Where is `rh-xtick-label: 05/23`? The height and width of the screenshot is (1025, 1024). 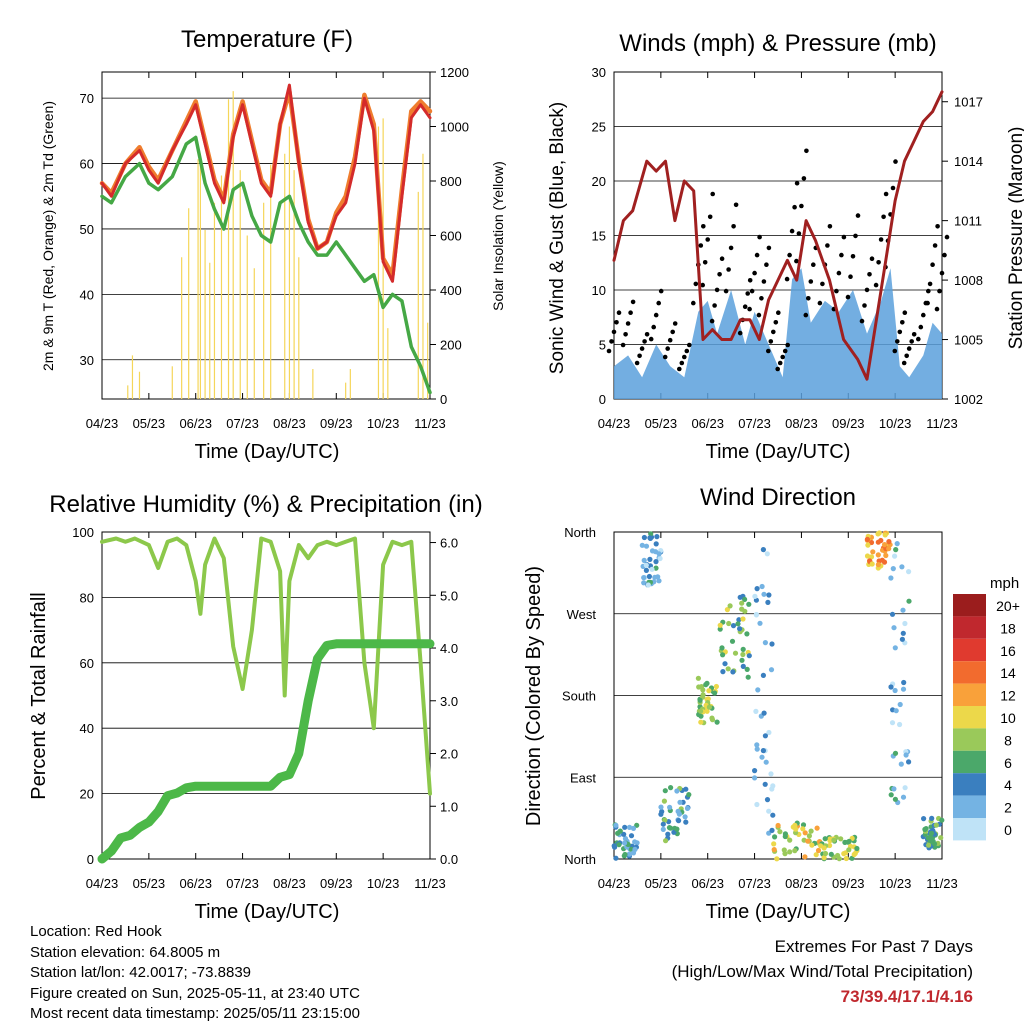 rh-xtick-label: 05/23 is located at coordinates (149, 883).